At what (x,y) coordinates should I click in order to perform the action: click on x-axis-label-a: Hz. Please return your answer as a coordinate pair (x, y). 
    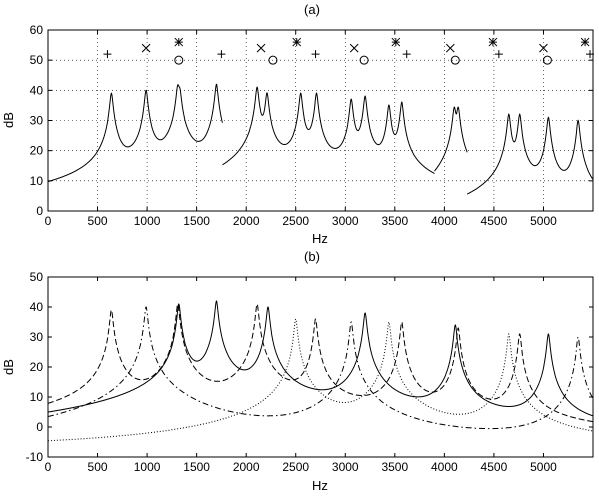
    Looking at the image, I should click on (320, 238).